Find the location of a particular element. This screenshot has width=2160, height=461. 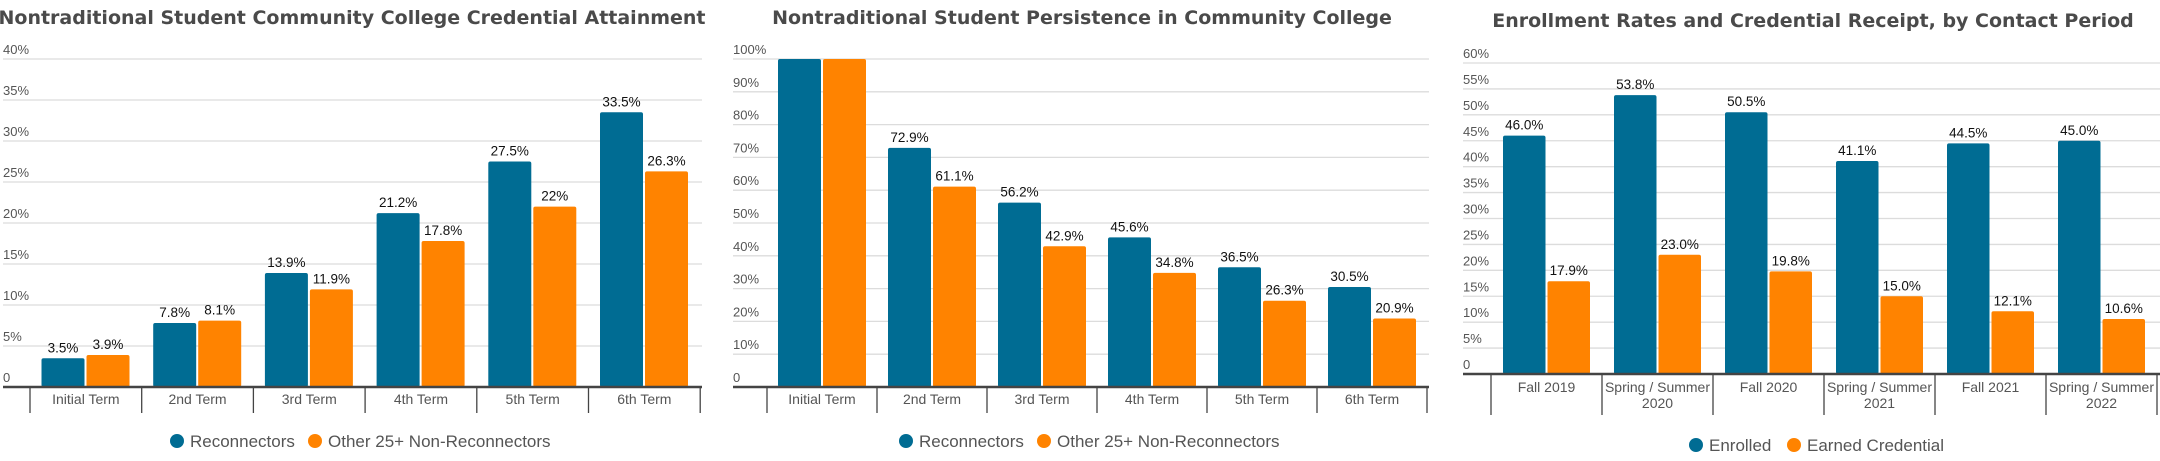

category-label: Fall 2020 is located at coordinates (1769, 387).